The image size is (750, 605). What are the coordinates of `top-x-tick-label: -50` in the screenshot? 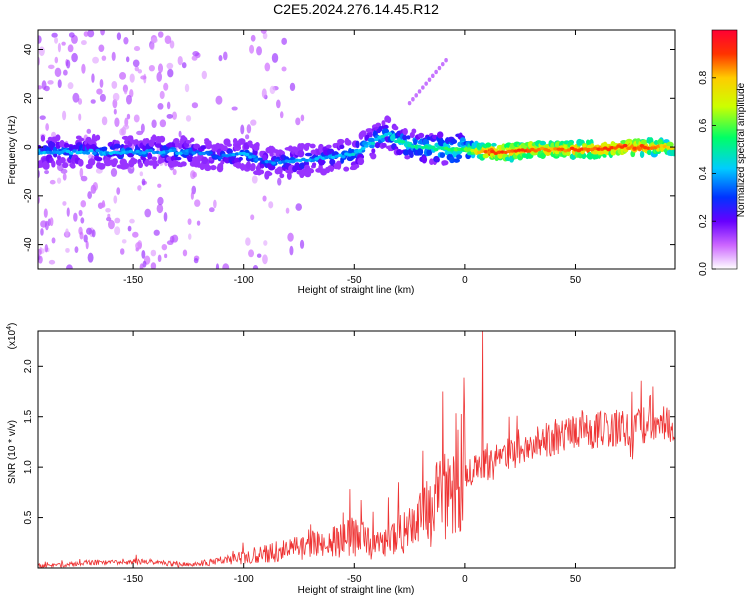 It's located at (354, 280).